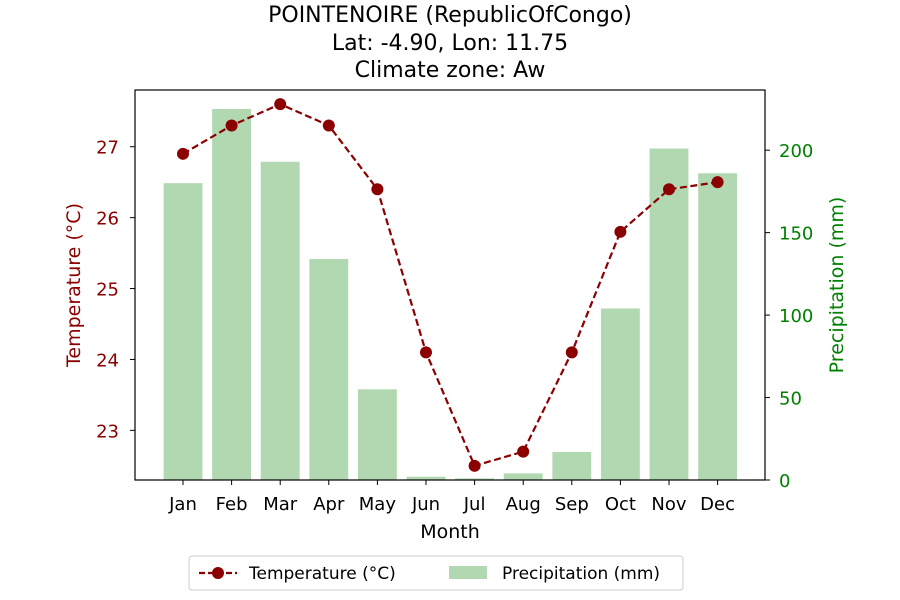 Image resolution: width=900 pixels, height=600 pixels. What do you see at coordinates (280, 504) in the screenshot?
I see `x-tick-label: Mar` at bounding box center [280, 504].